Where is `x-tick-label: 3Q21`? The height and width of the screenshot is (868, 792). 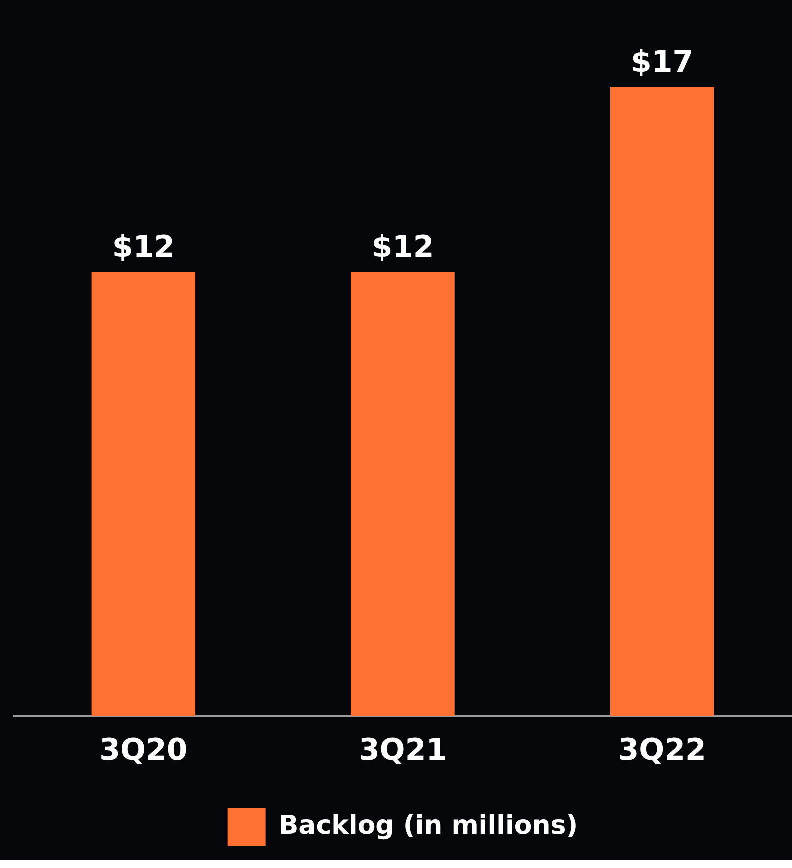
x-tick-label: 3Q21 is located at coordinates (403, 750).